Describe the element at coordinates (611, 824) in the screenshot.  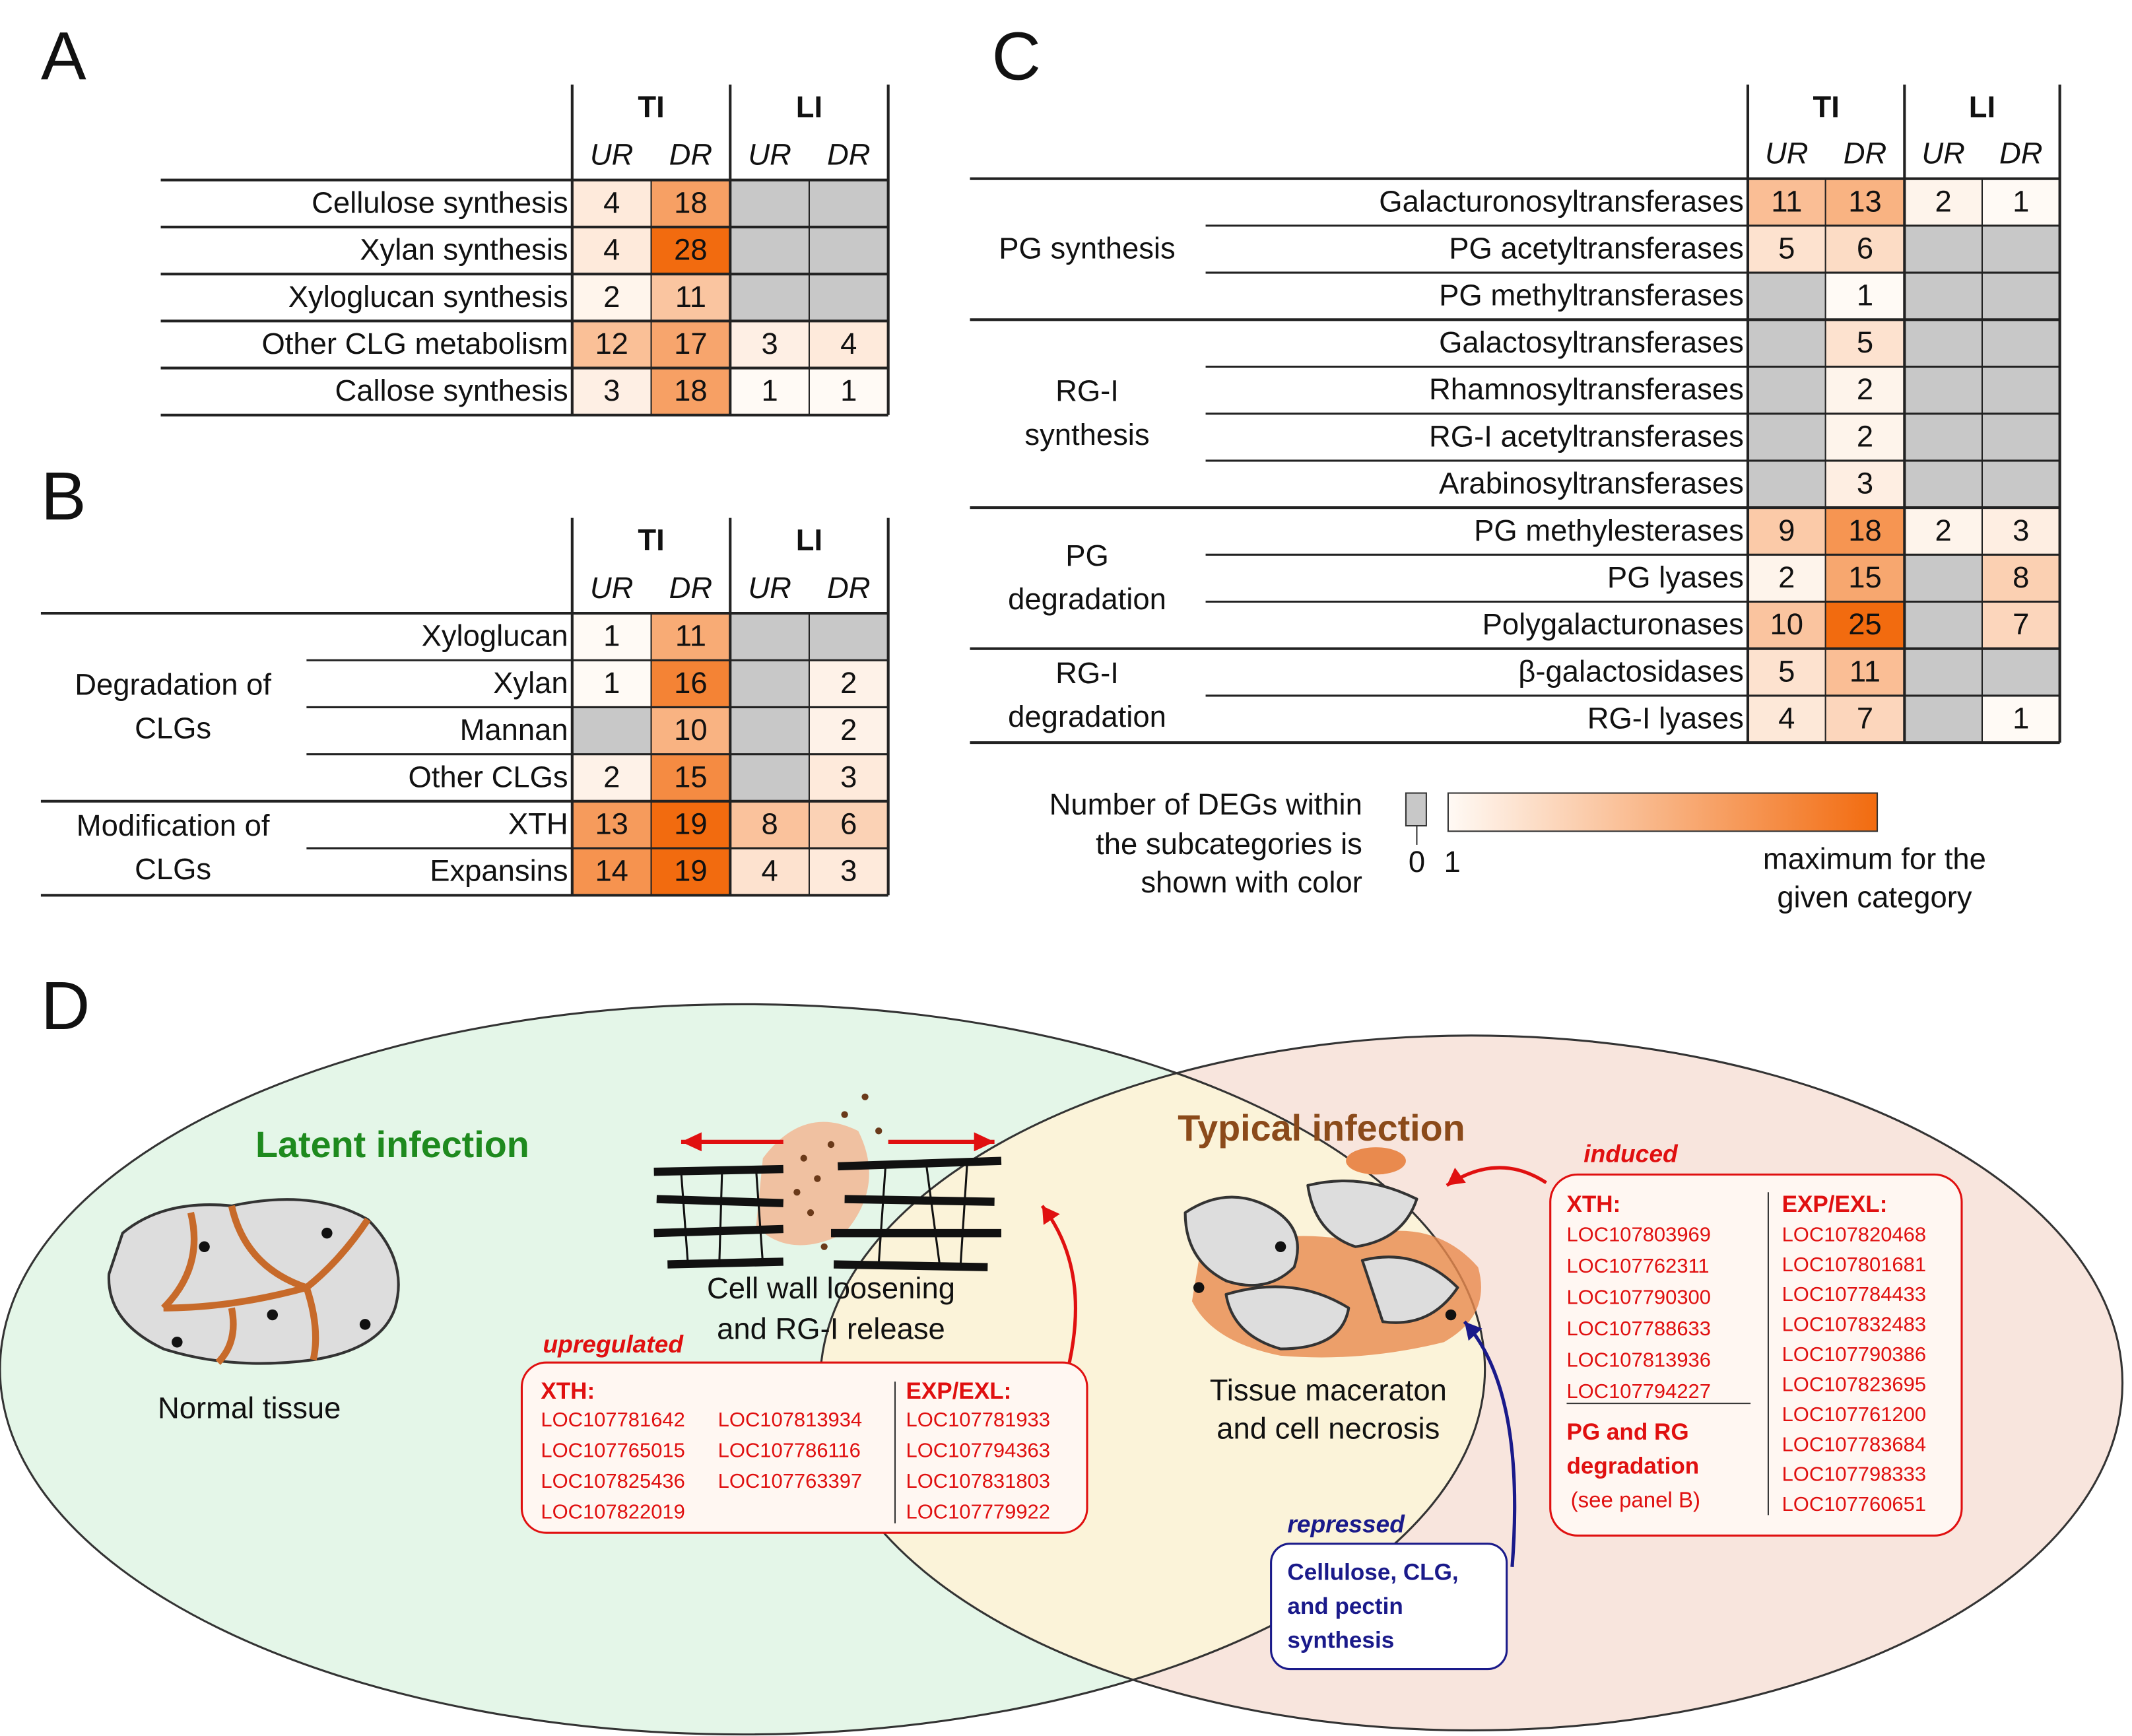
I see `cell-value: 13` at that location.